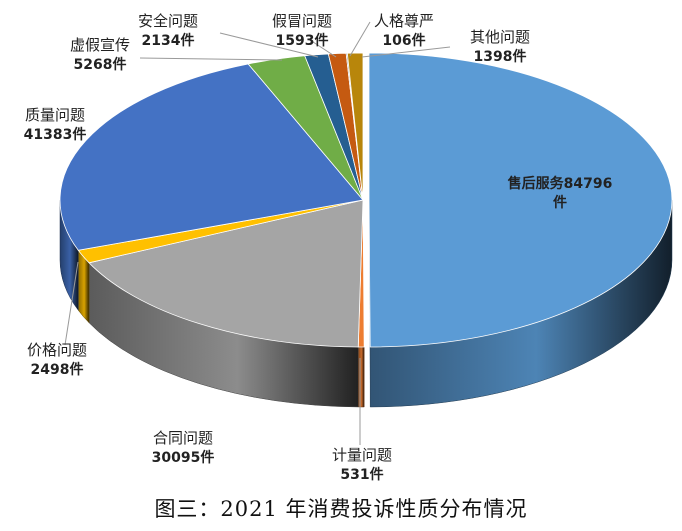  I want to click on slice-label-假冒问题-line2: 1593件, so click(302, 40).